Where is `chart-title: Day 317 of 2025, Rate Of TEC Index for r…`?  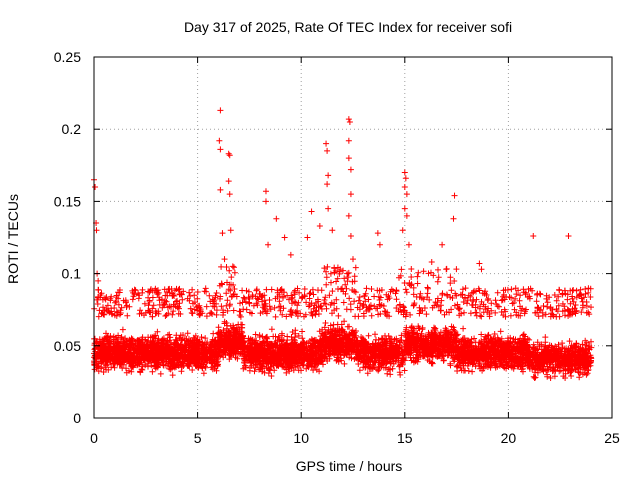
chart-title: Day 317 of 2025, Rate Of TEC Index for r… is located at coordinates (348, 27).